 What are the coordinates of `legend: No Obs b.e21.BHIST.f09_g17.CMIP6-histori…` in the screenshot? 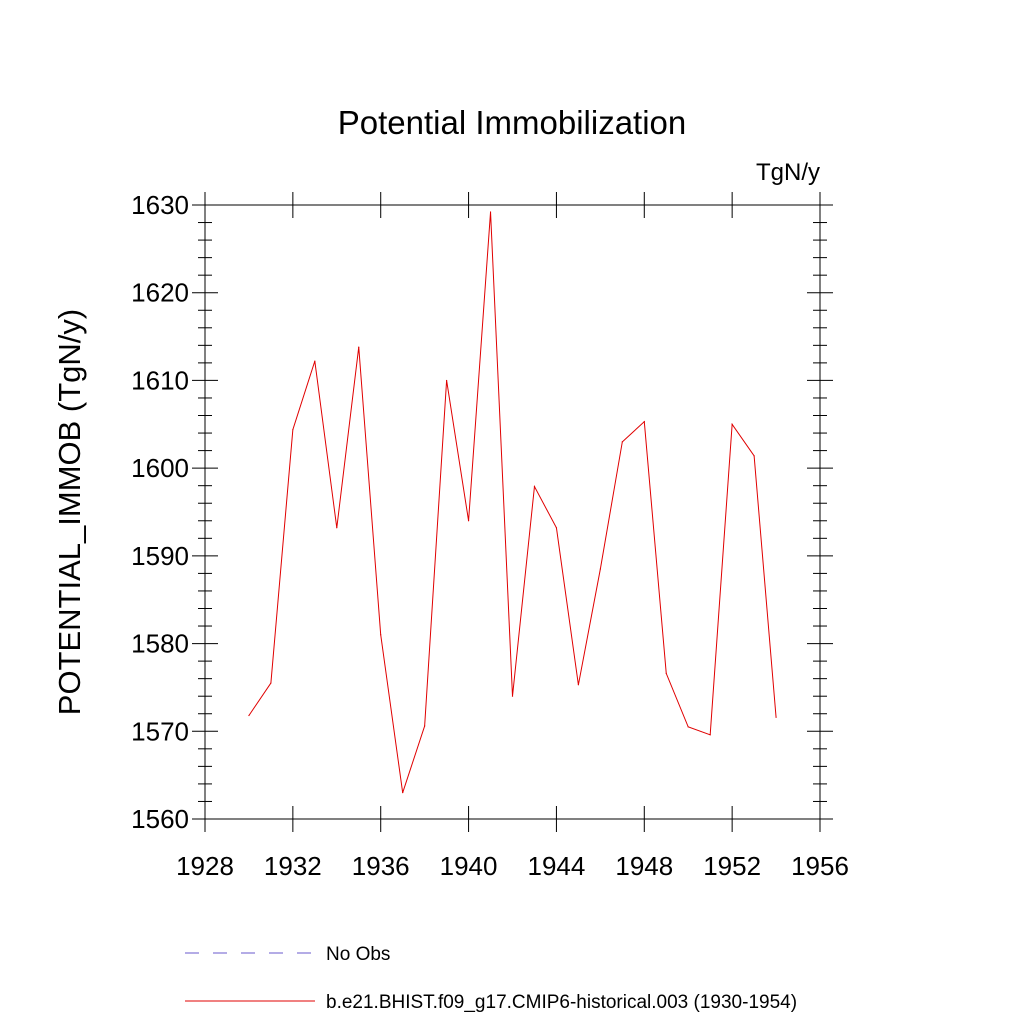 It's located at (491, 978).